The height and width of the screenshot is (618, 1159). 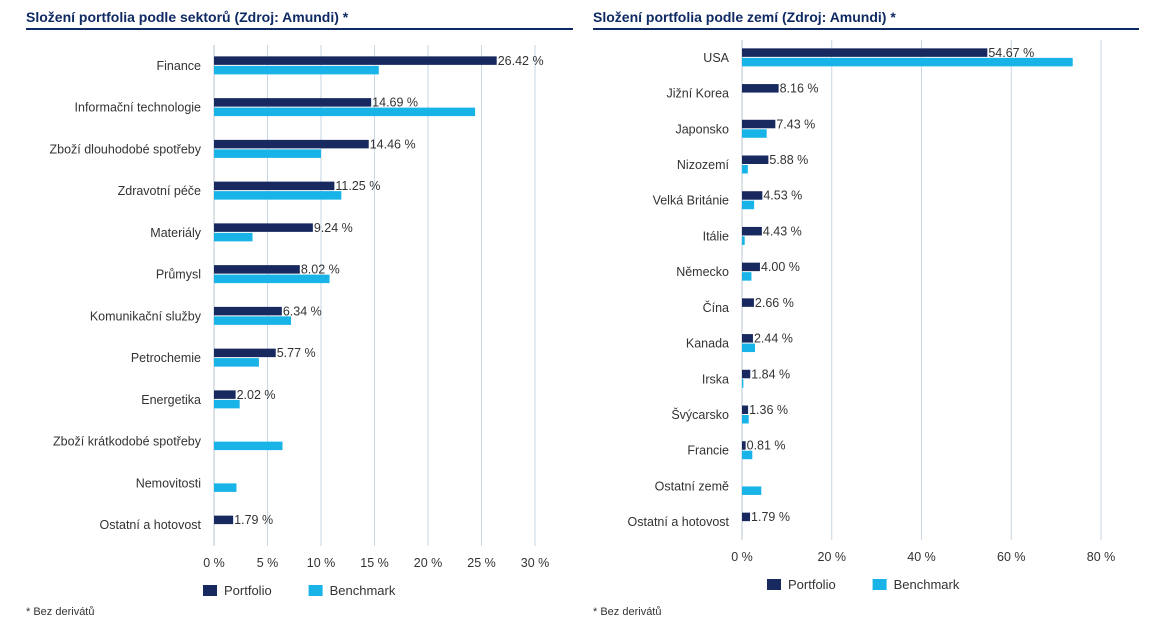 I want to click on data-label: 8.16 %, so click(x=799, y=89).